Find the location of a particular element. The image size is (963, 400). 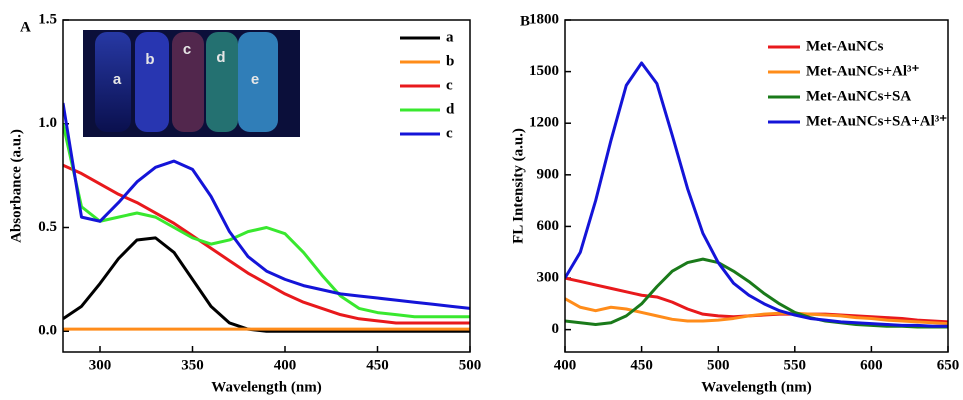

y-tick-label: 600 is located at coordinates (548, 226).